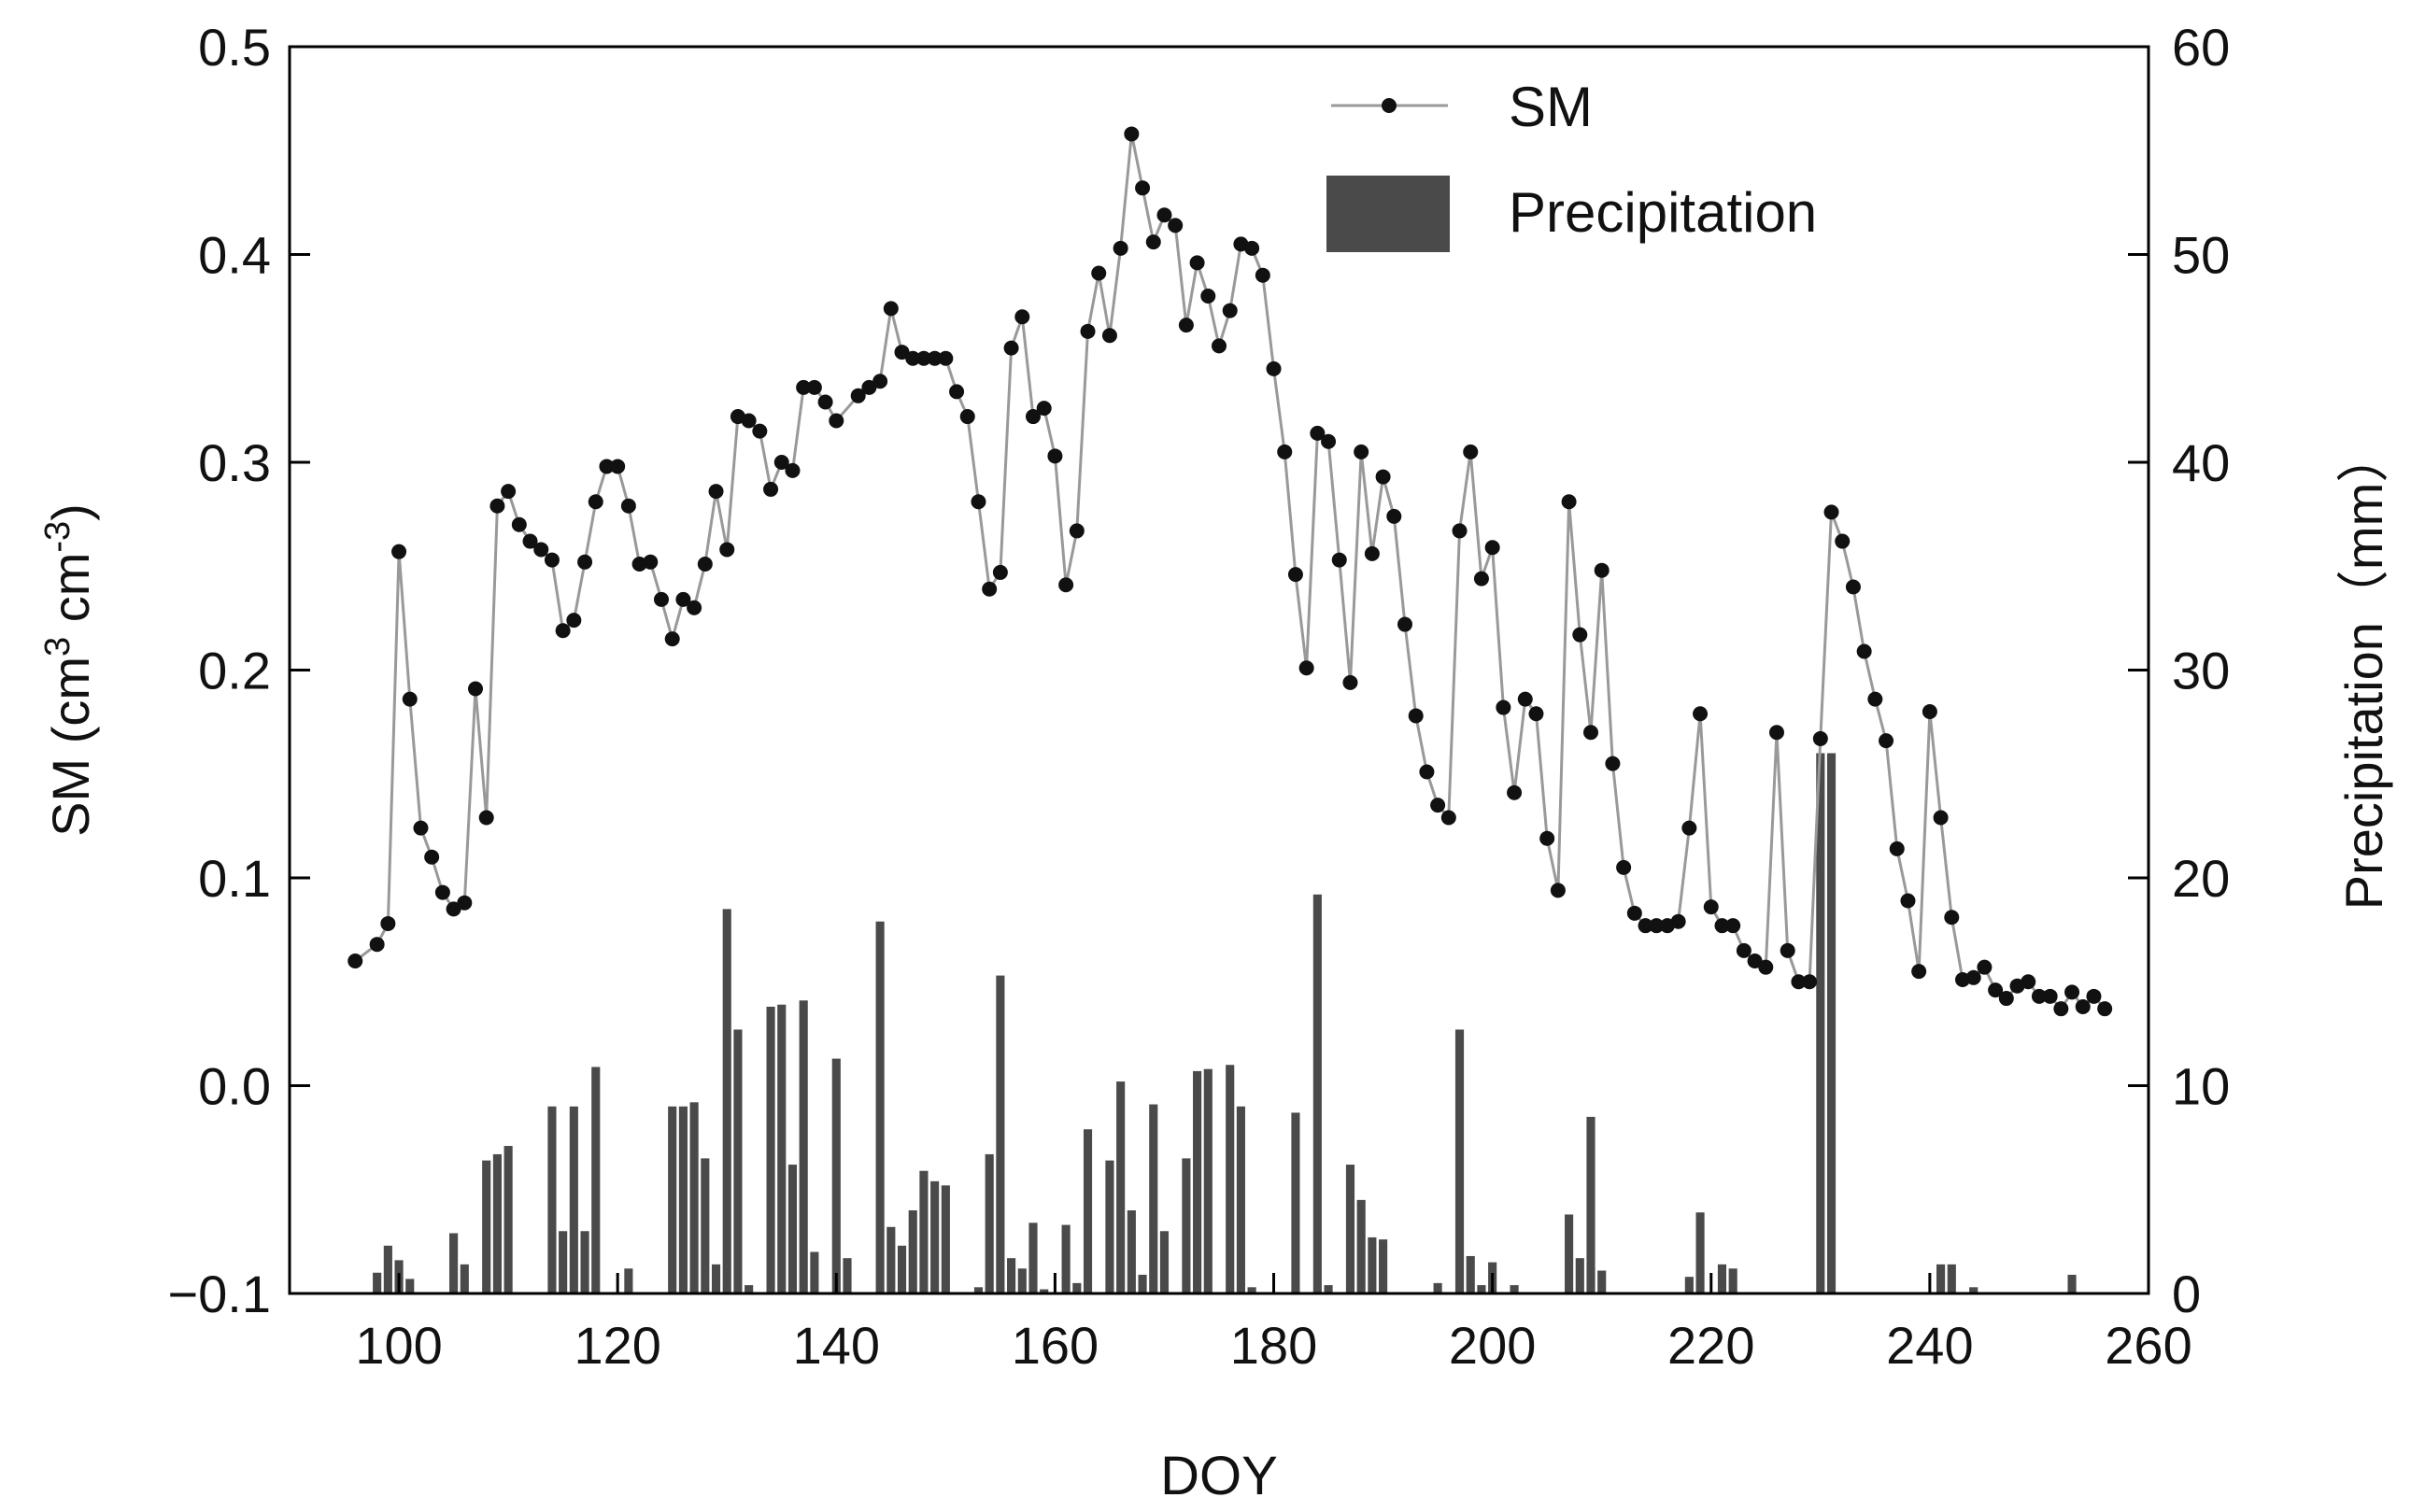 This screenshot has height=1512, width=2411. Describe the element at coordinates (1388, 214) in the screenshot. I see `legend-precipitation-bar-icon` at that location.